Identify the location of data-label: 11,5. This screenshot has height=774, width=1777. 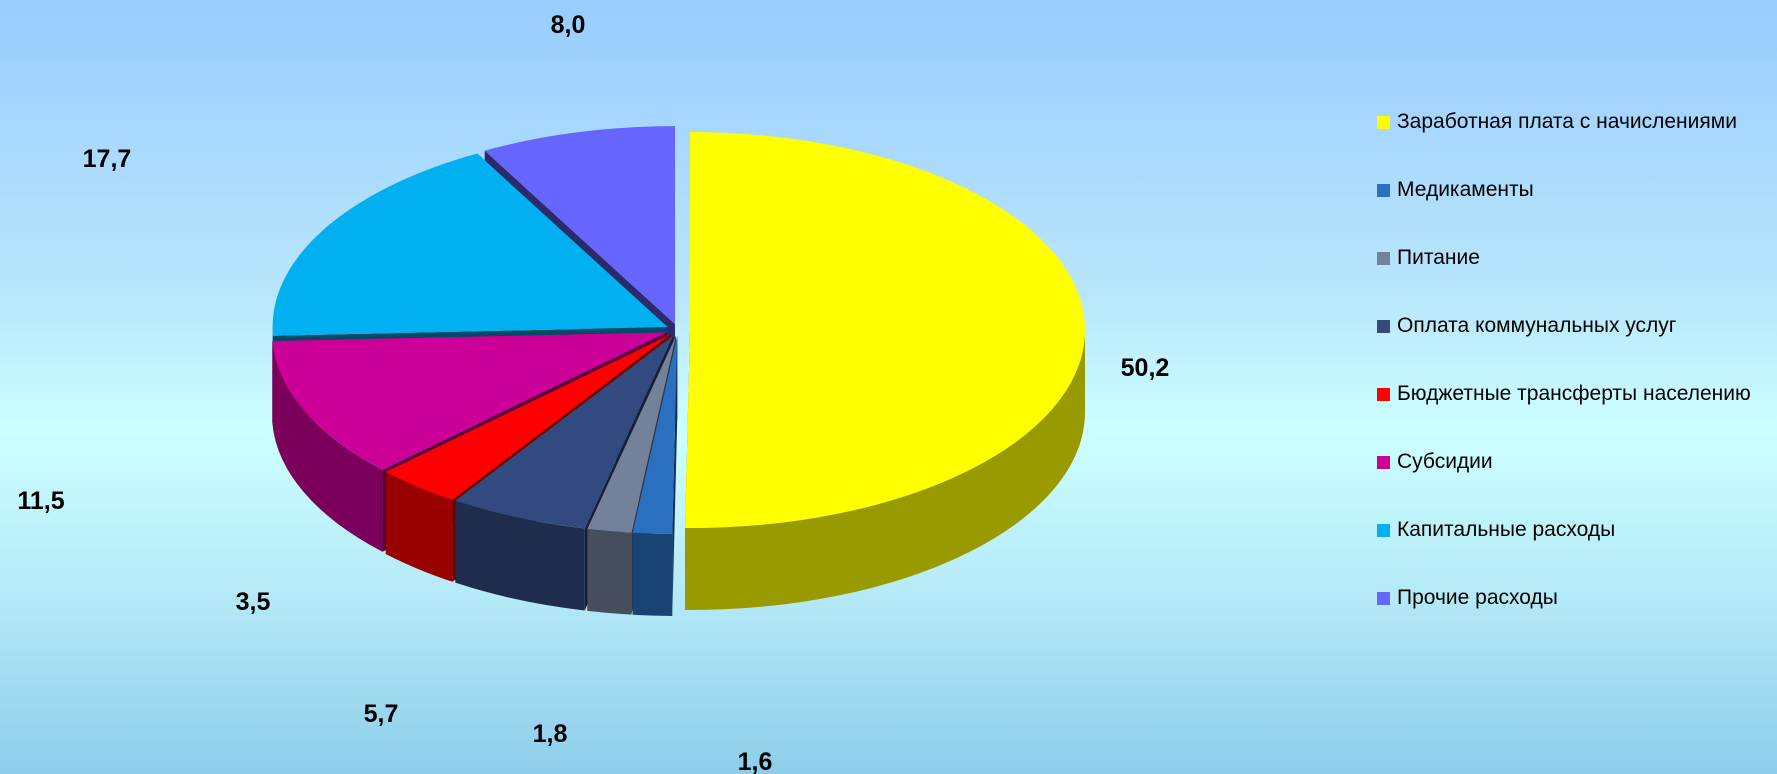
(40, 501).